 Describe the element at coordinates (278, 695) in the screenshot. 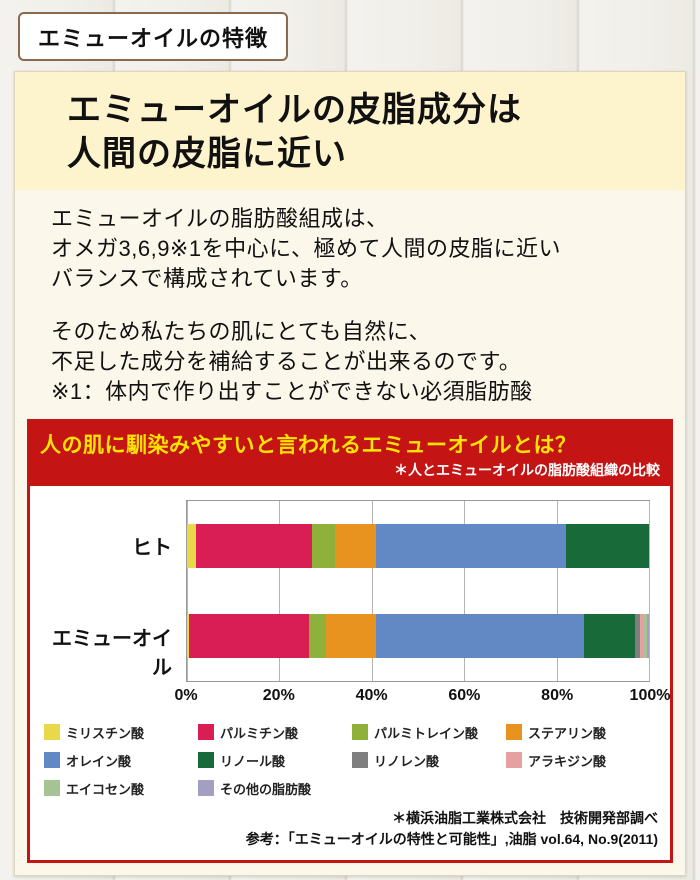

I see `axis-tick-label: 20%` at that location.